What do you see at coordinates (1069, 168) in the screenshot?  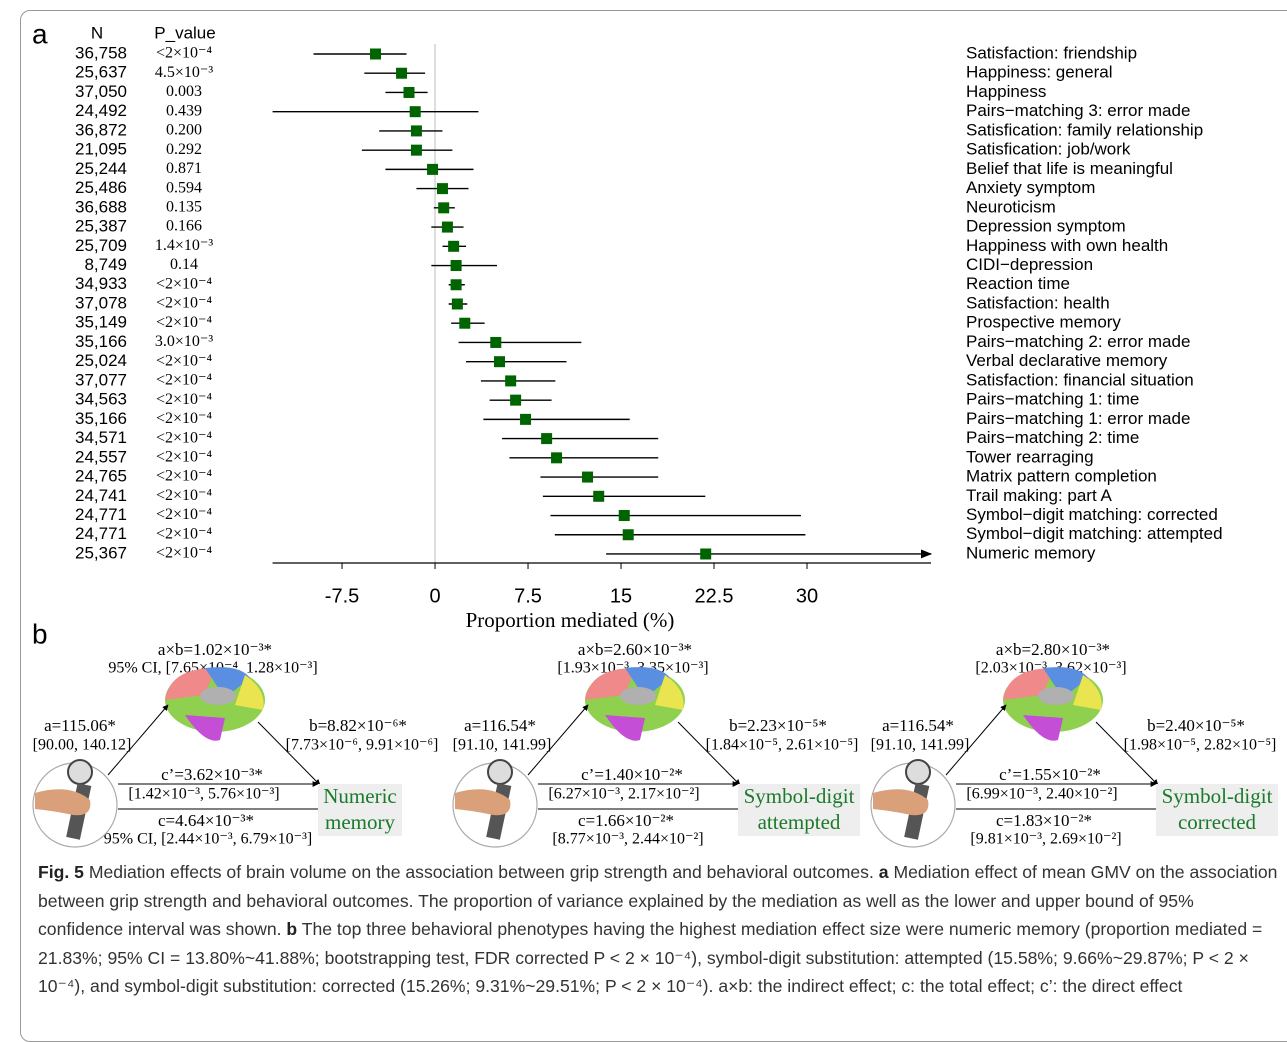 I see `row-label: Belief that life is meaningful` at bounding box center [1069, 168].